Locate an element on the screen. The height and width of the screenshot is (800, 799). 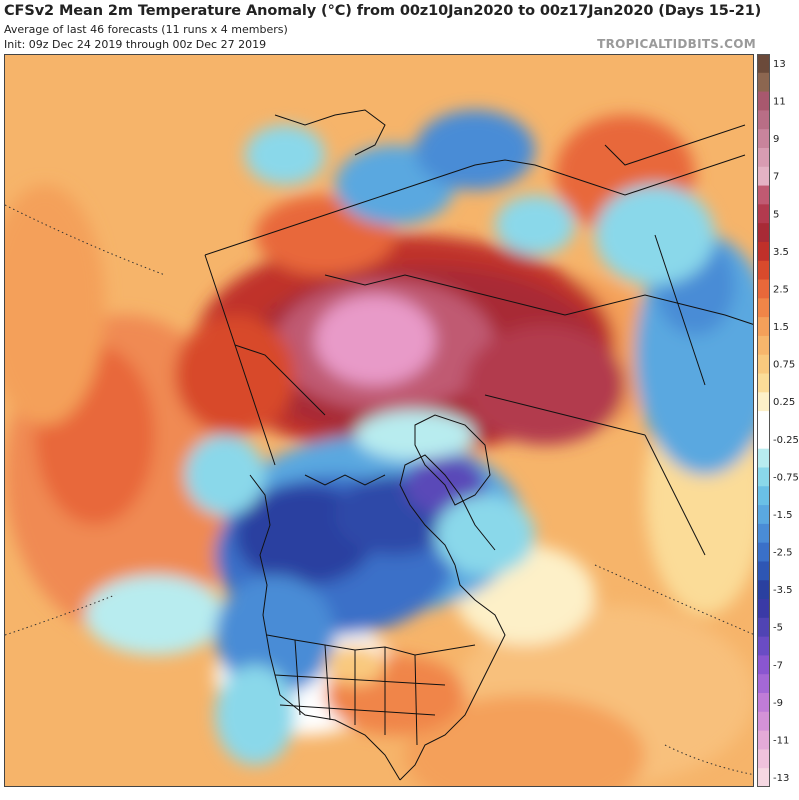
colorbar-label: -7 is located at coordinates (778, 665).